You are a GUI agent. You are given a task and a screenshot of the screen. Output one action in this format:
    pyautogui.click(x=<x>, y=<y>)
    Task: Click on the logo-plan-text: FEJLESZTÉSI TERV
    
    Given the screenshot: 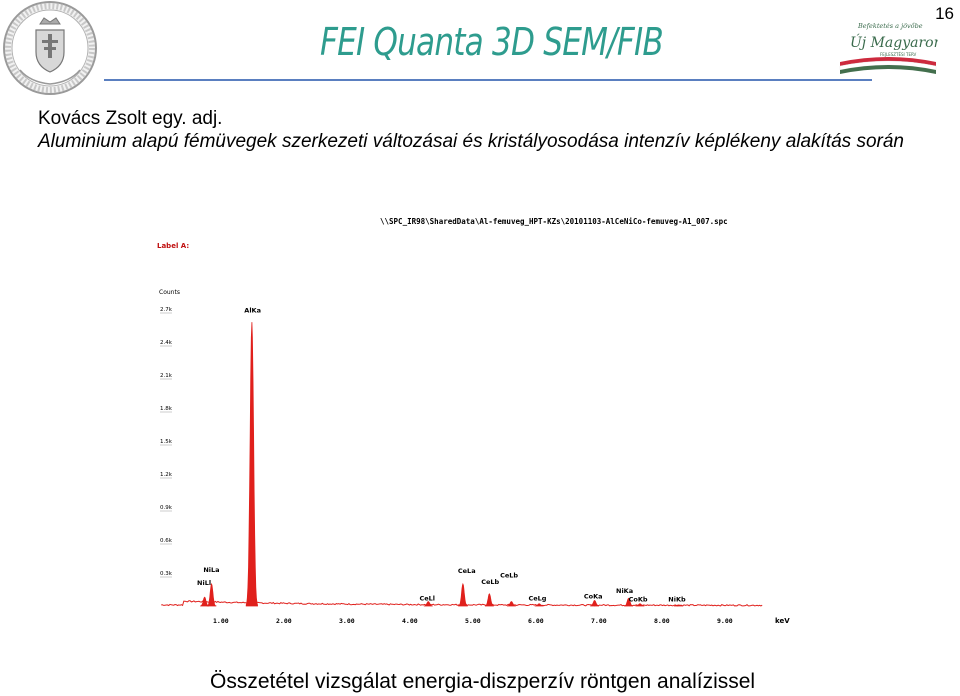 What is the action you would take?
    pyautogui.click(x=898, y=54)
    